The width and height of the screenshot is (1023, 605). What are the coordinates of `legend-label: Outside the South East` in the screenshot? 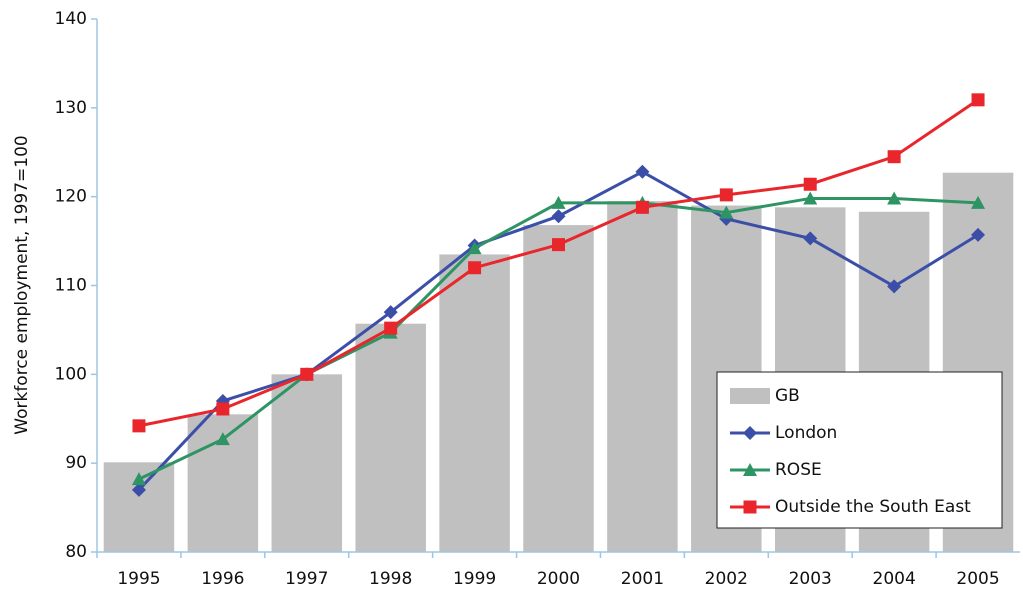 It's located at (873, 507).